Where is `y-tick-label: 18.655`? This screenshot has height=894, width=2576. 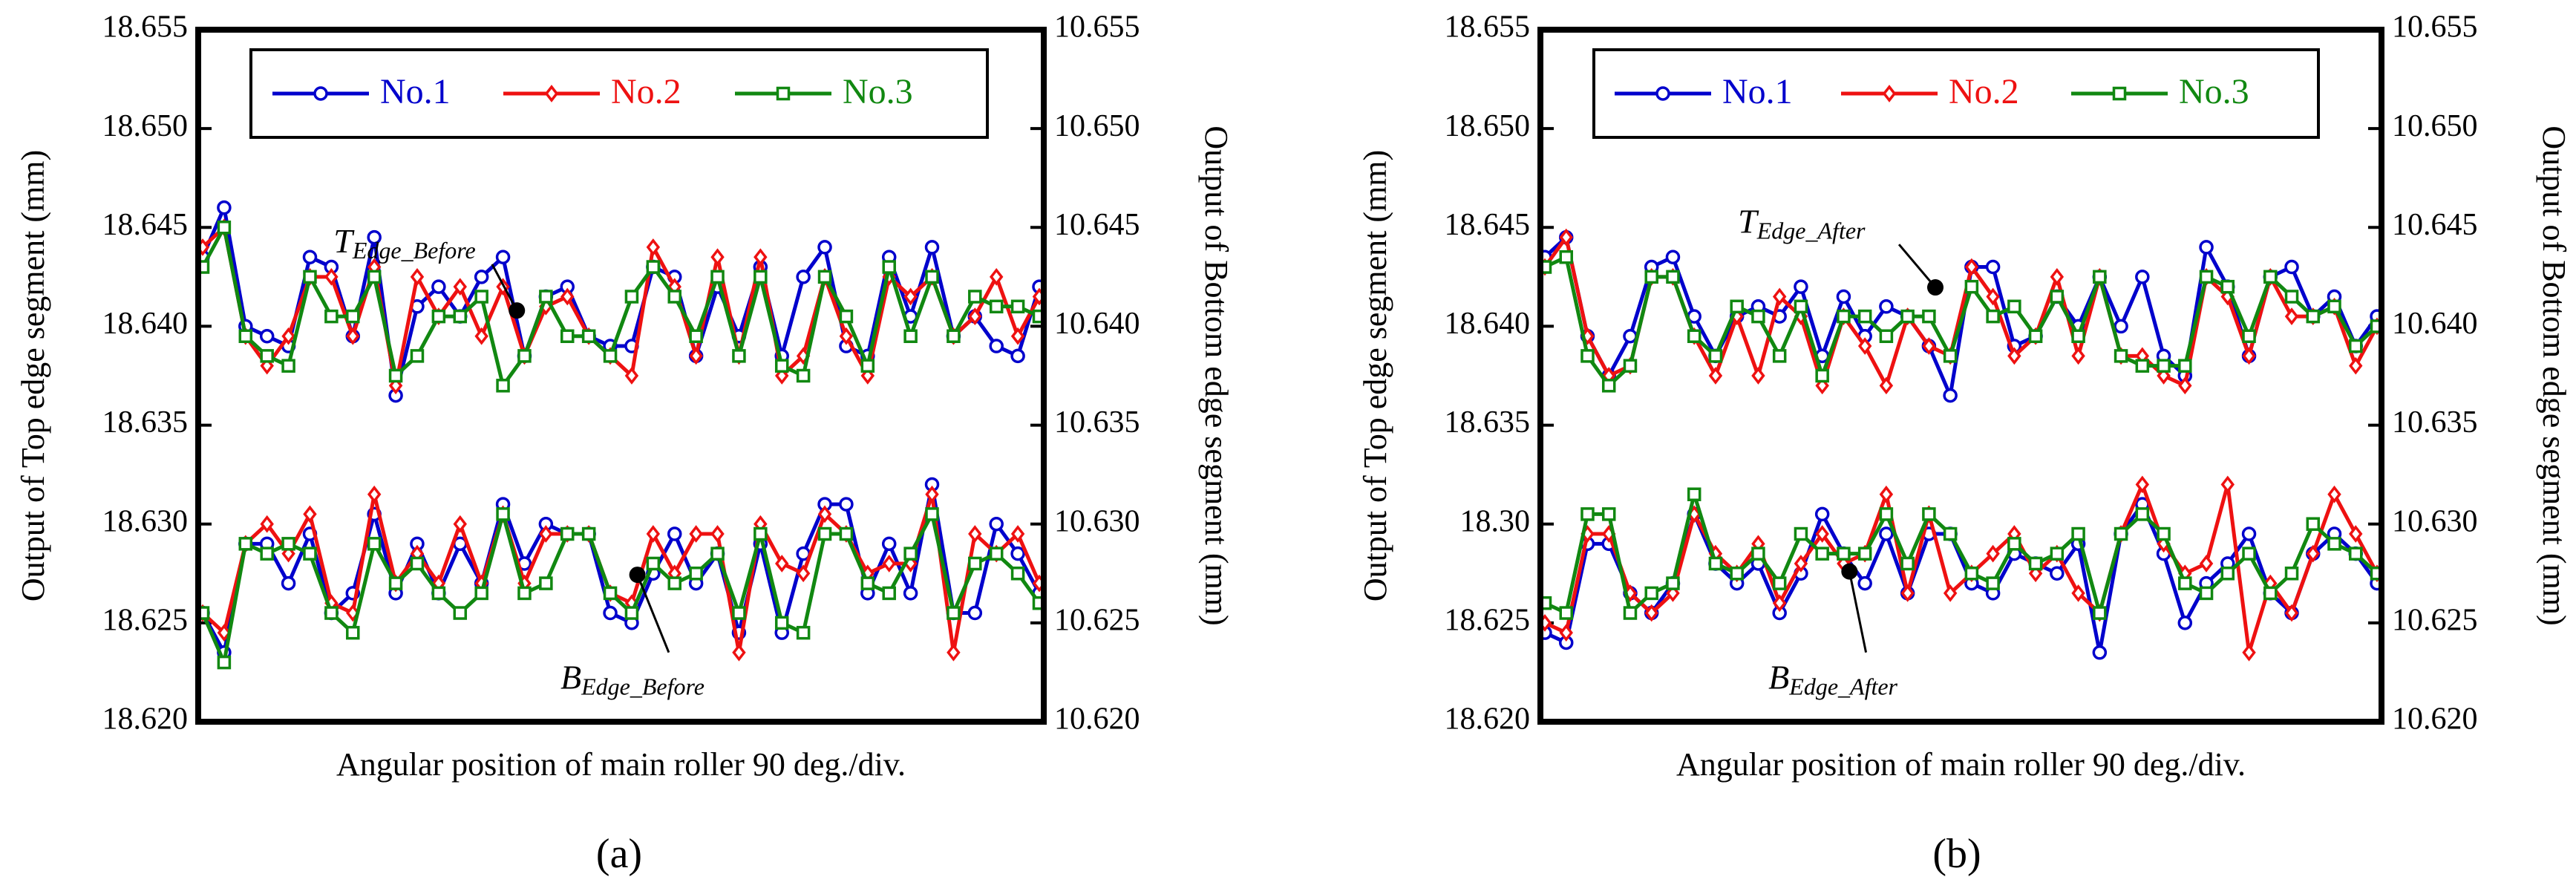 y-tick-label: 18.655 is located at coordinates (1488, 27).